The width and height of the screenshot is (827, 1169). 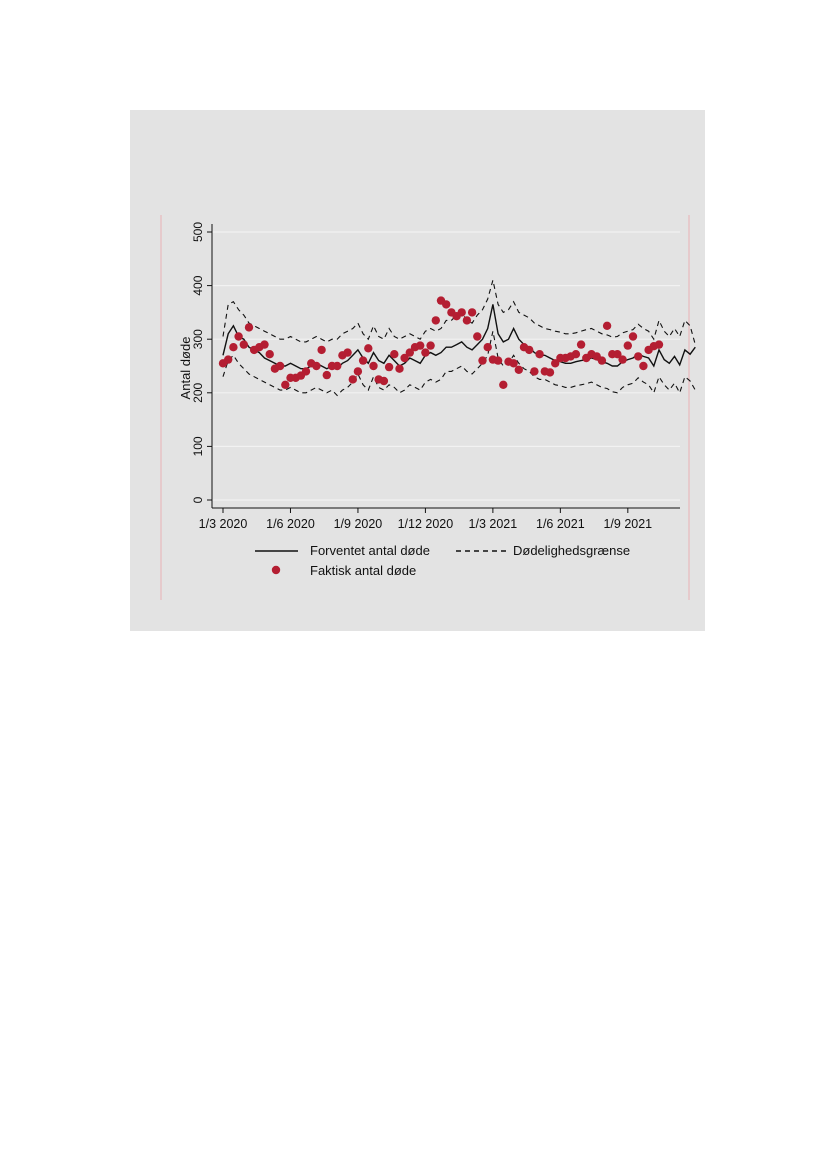 What do you see at coordinates (201, 362) in the screenshot?
I see `y-axis-ticks: 0 100 200 300 400 500` at bounding box center [201, 362].